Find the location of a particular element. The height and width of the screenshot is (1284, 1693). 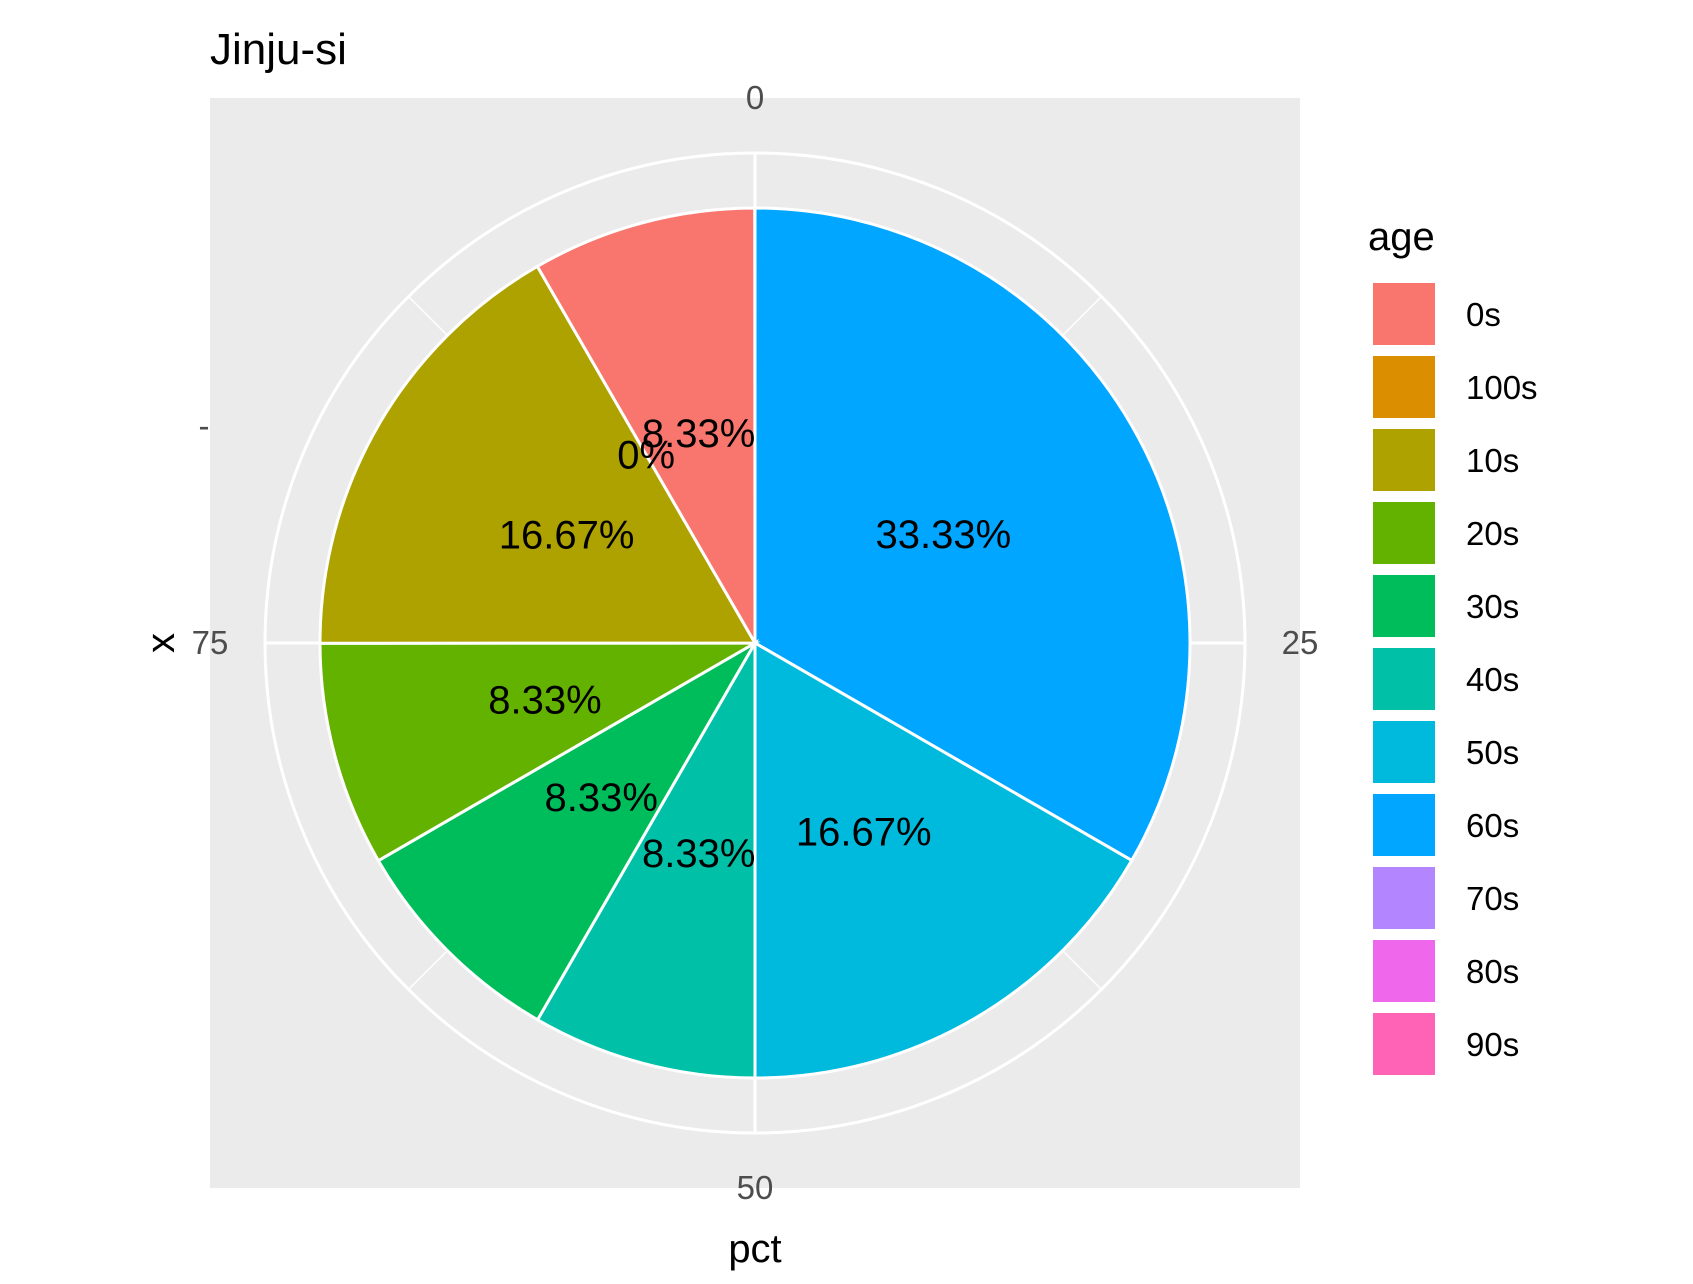

slice-20s is located at coordinates (539, 752).